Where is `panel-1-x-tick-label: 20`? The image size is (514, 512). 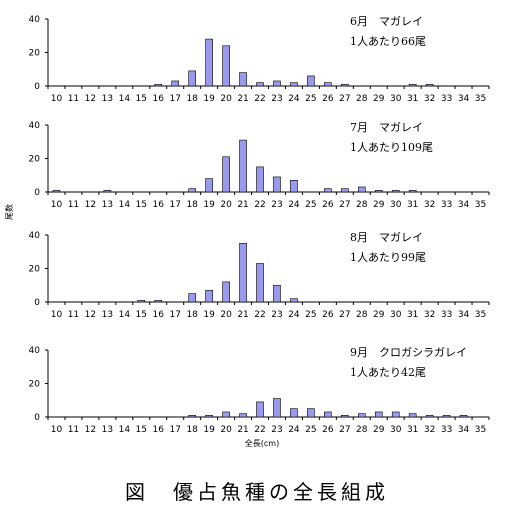
panel-1-x-tick-label: 20 is located at coordinates (226, 99).